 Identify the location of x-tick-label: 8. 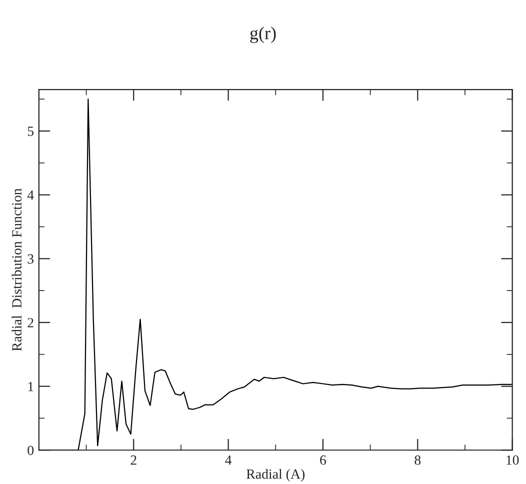
(417, 460).